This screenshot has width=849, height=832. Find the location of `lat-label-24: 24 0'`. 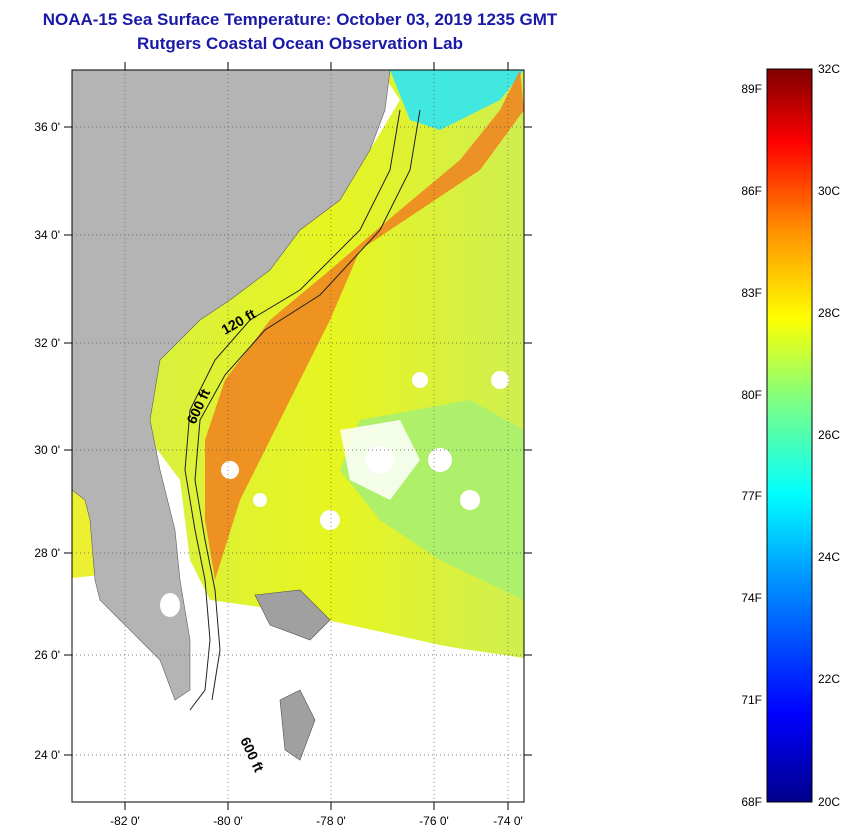

lat-label-24: 24 0' is located at coordinates (47, 755).